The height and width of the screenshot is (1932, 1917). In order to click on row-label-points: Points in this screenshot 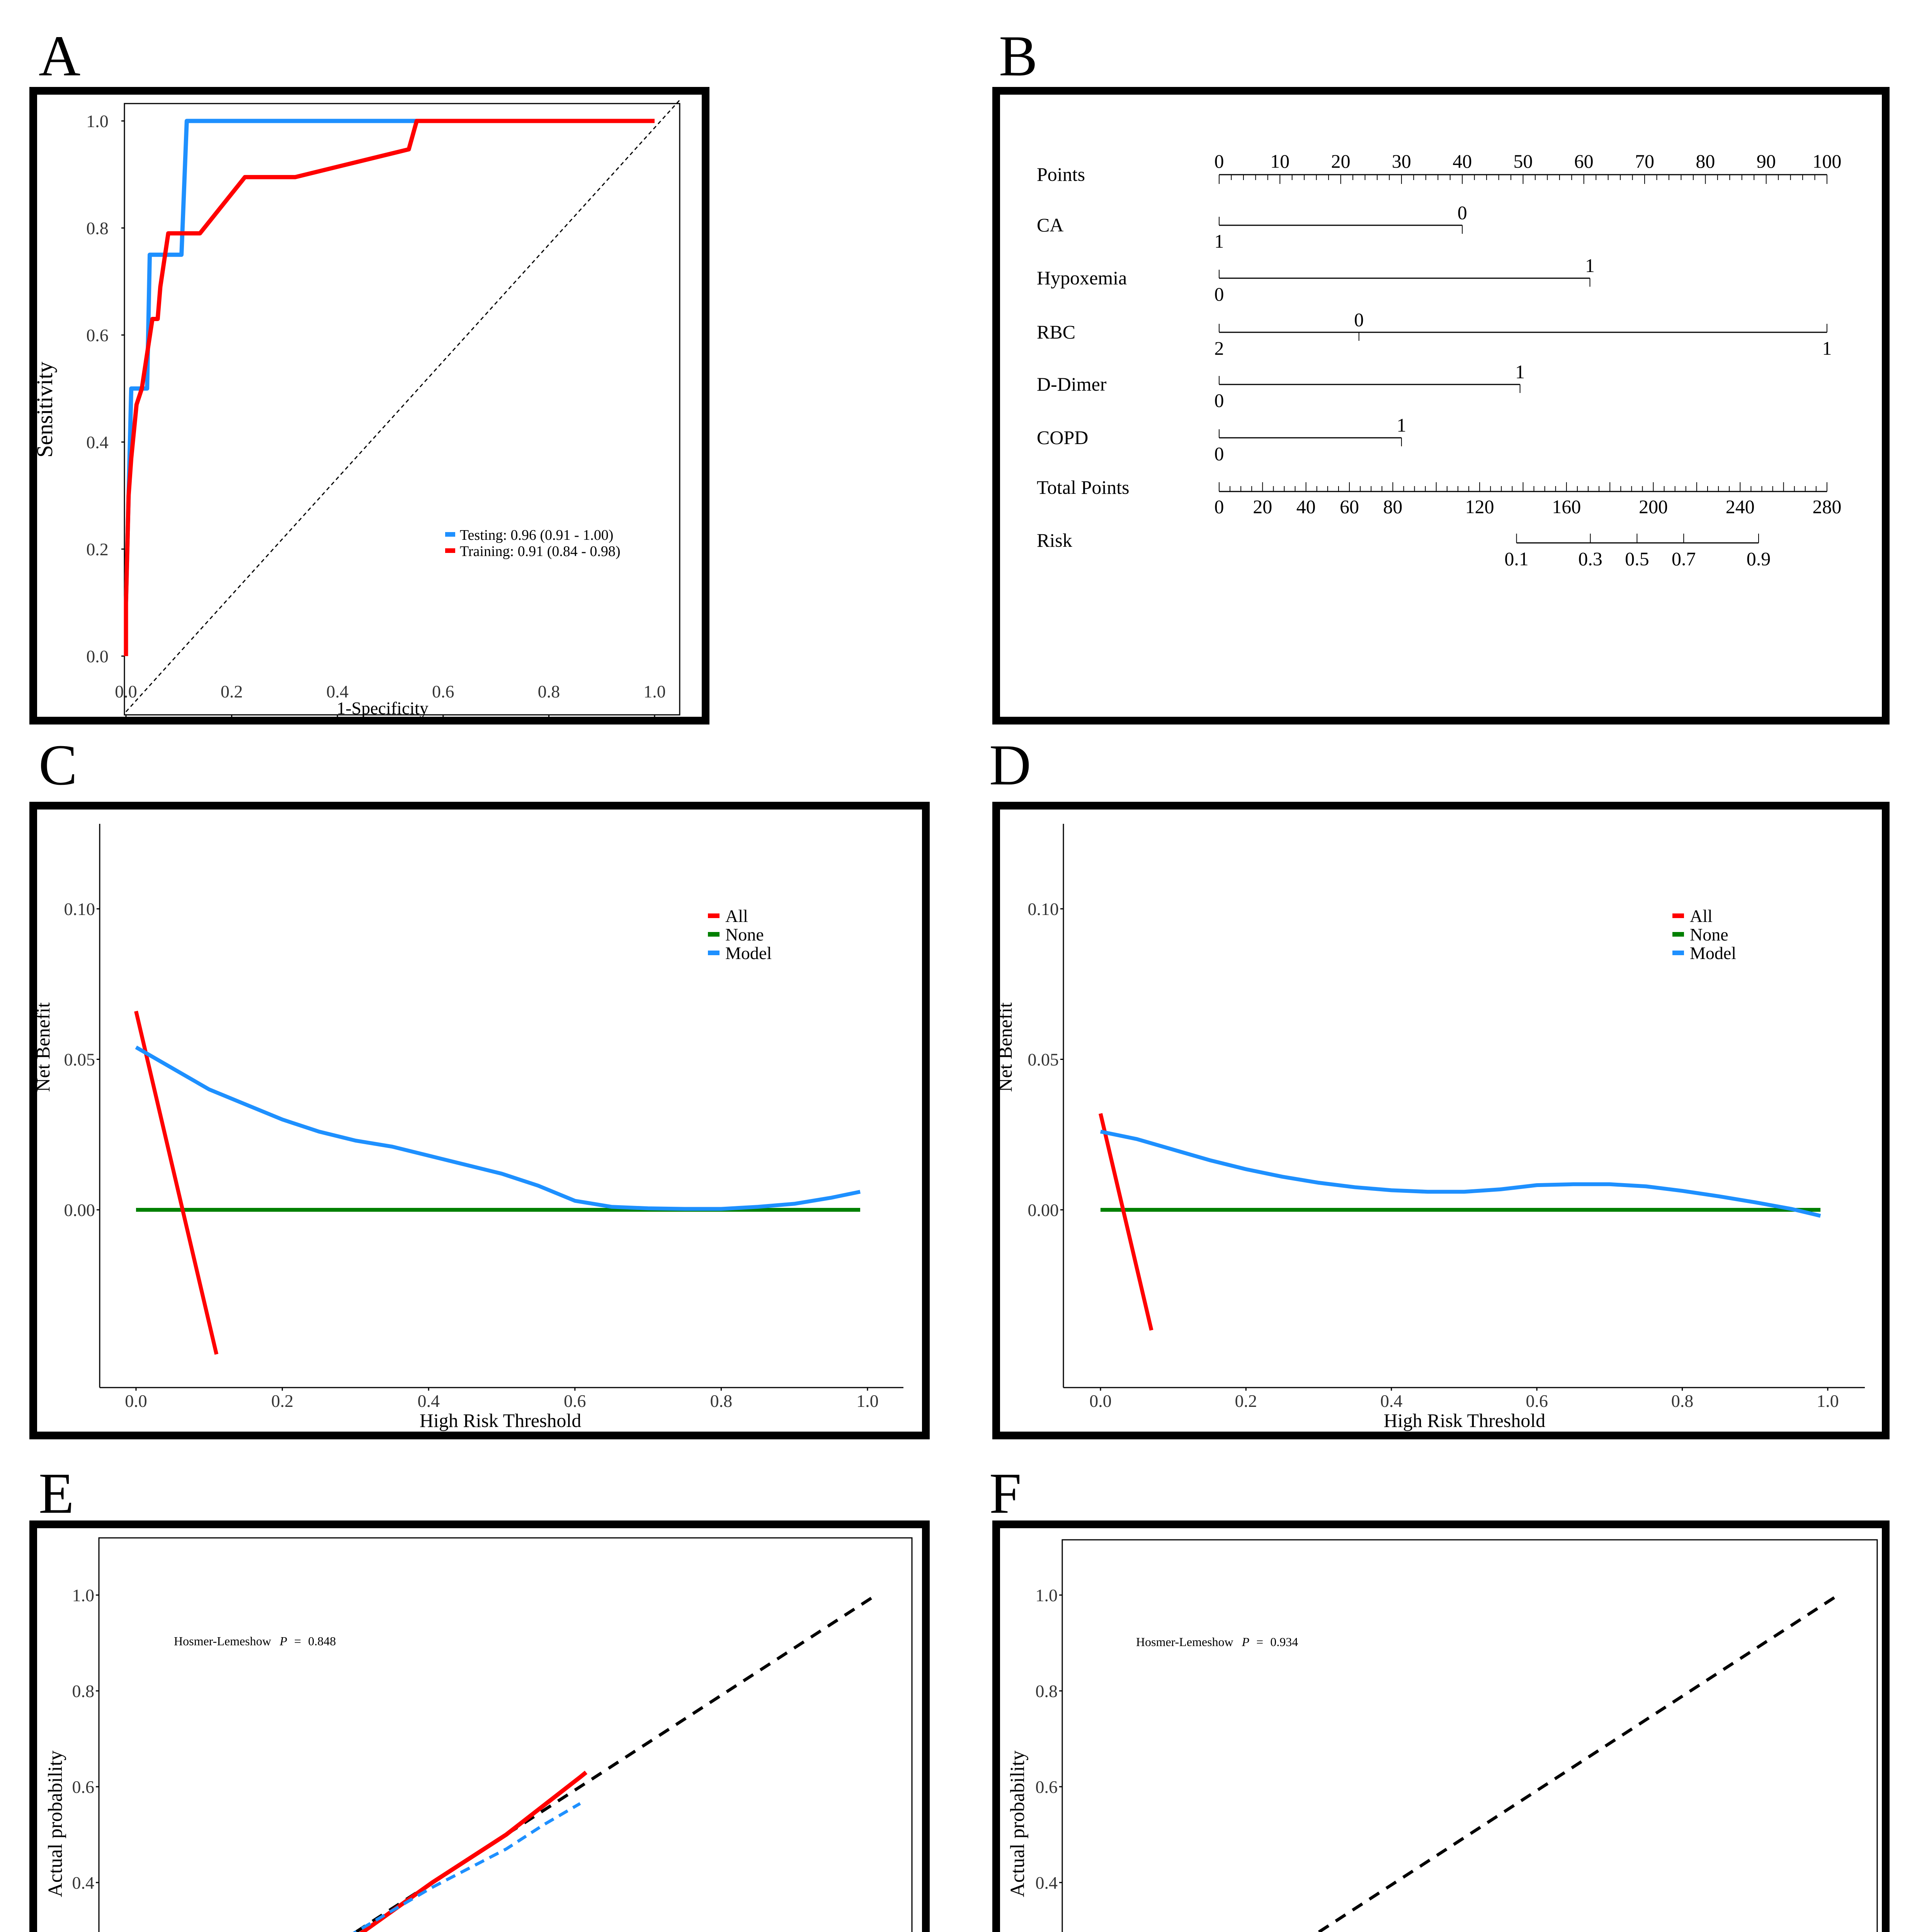, I will do `click(1061, 174)`.